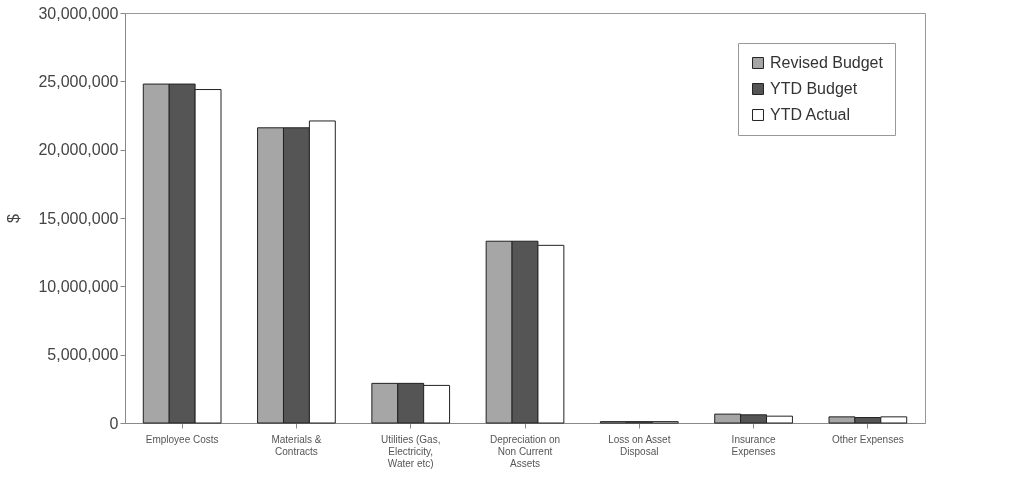  Describe the element at coordinates (182, 439) in the screenshot. I see `x-tick-label: Employee Costs` at that location.